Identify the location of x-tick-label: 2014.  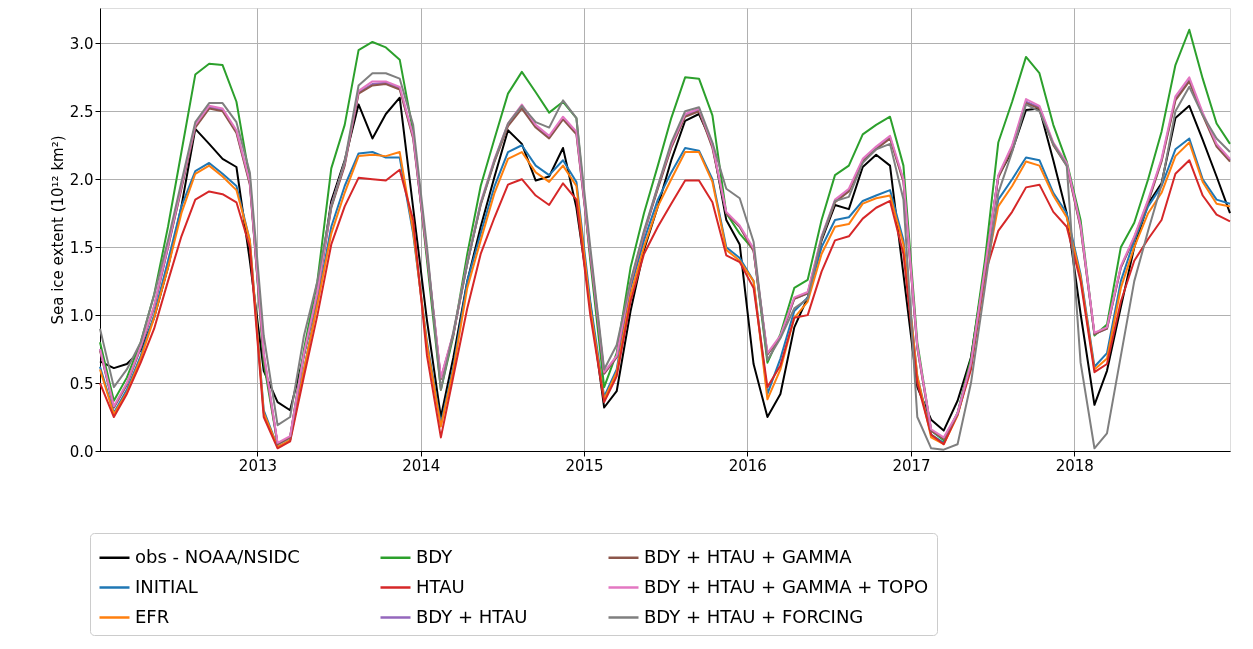
(421, 465).